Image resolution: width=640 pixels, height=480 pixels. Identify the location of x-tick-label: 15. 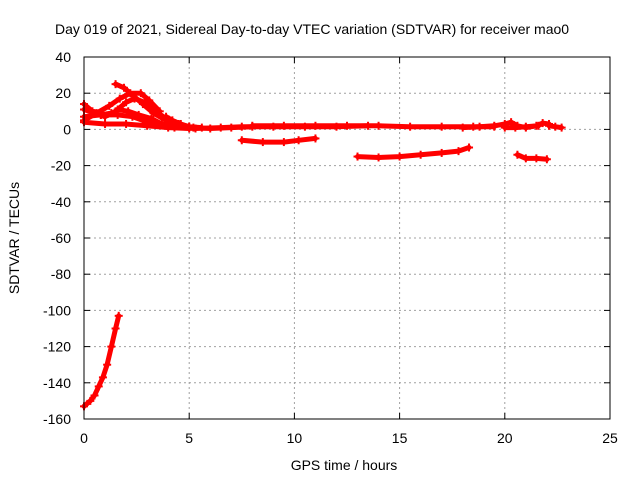
(400, 438).